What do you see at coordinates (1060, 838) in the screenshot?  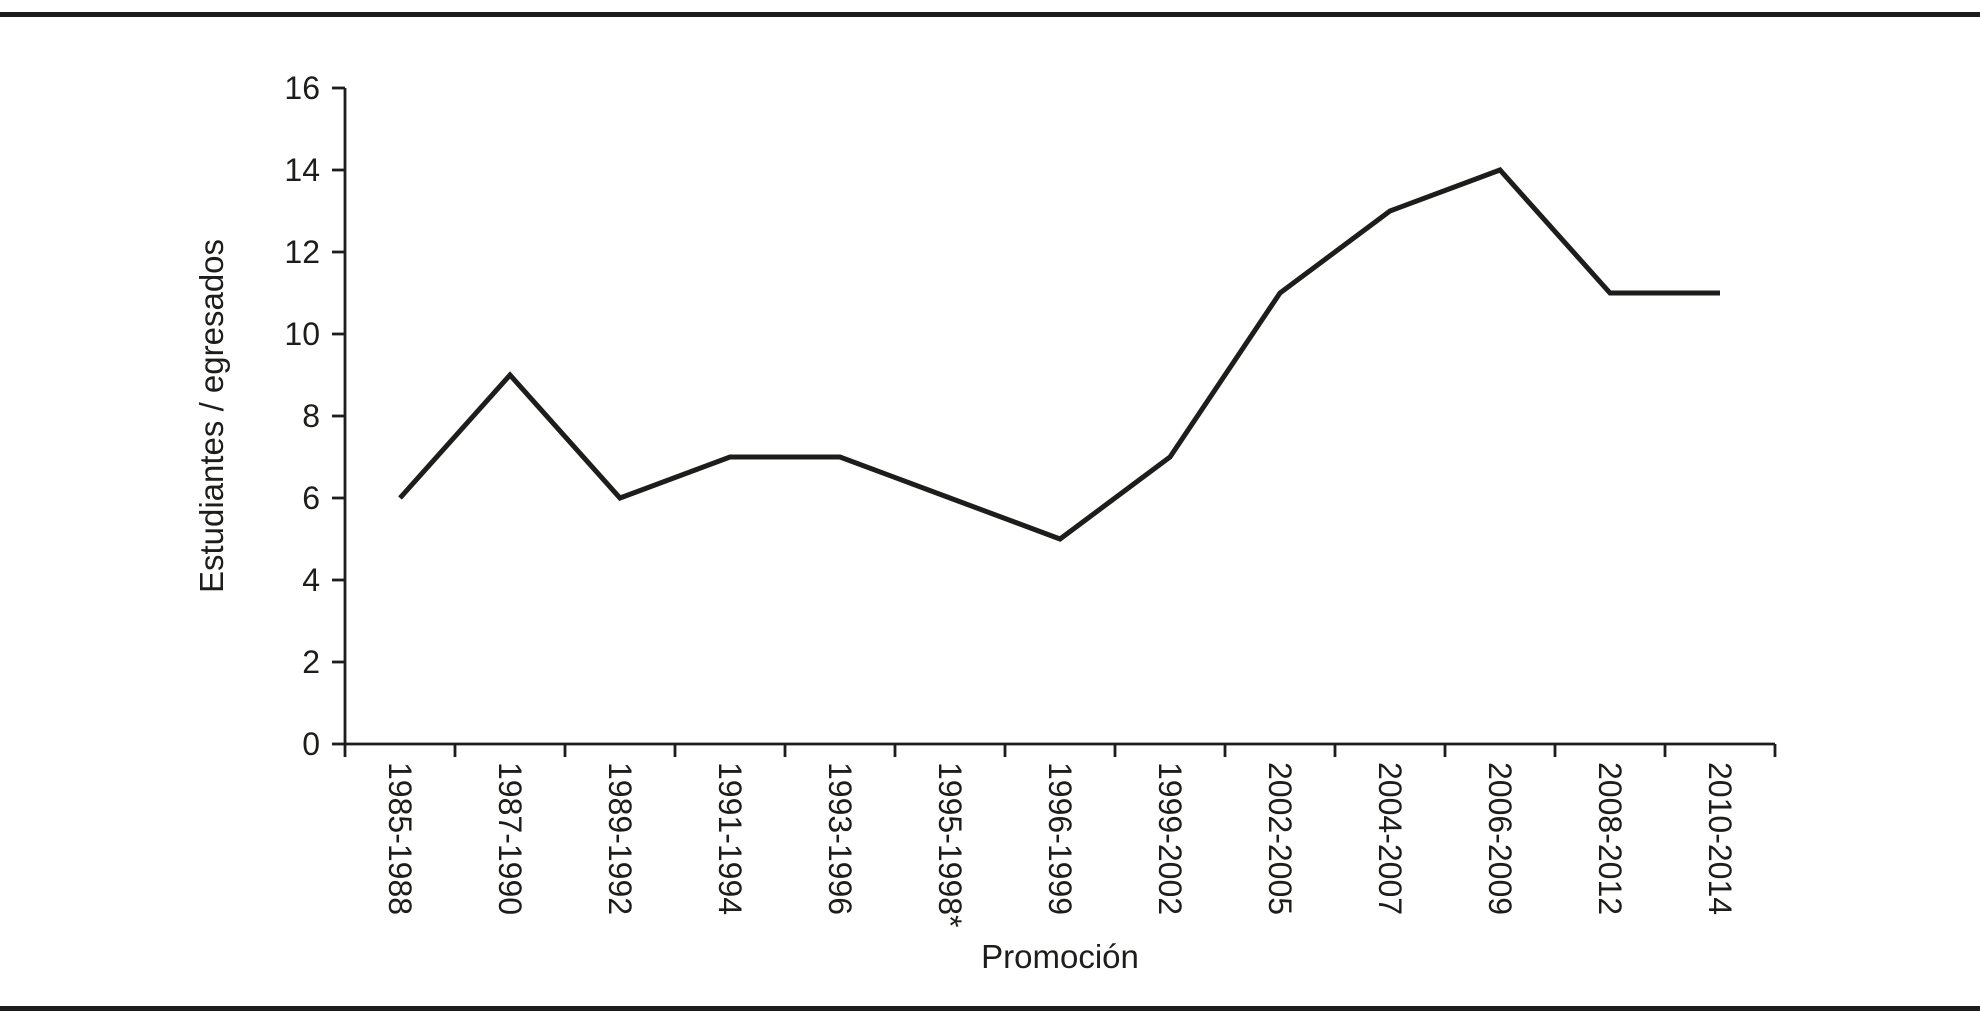 I see `x-axis-category-label: 1996-1999` at bounding box center [1060, 838].